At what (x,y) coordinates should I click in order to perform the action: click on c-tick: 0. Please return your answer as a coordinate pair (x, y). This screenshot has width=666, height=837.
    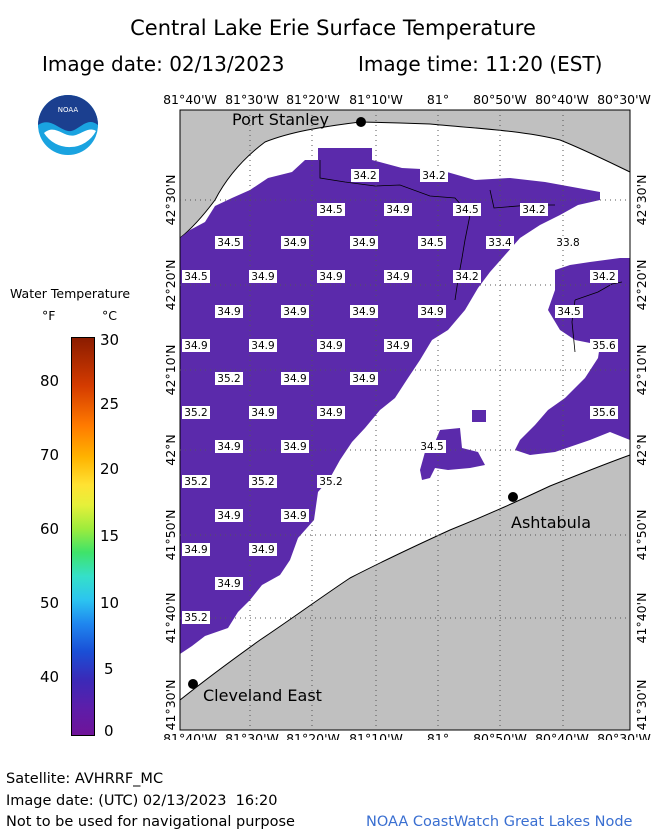
    Looking at the image, I should click on (109, 731).